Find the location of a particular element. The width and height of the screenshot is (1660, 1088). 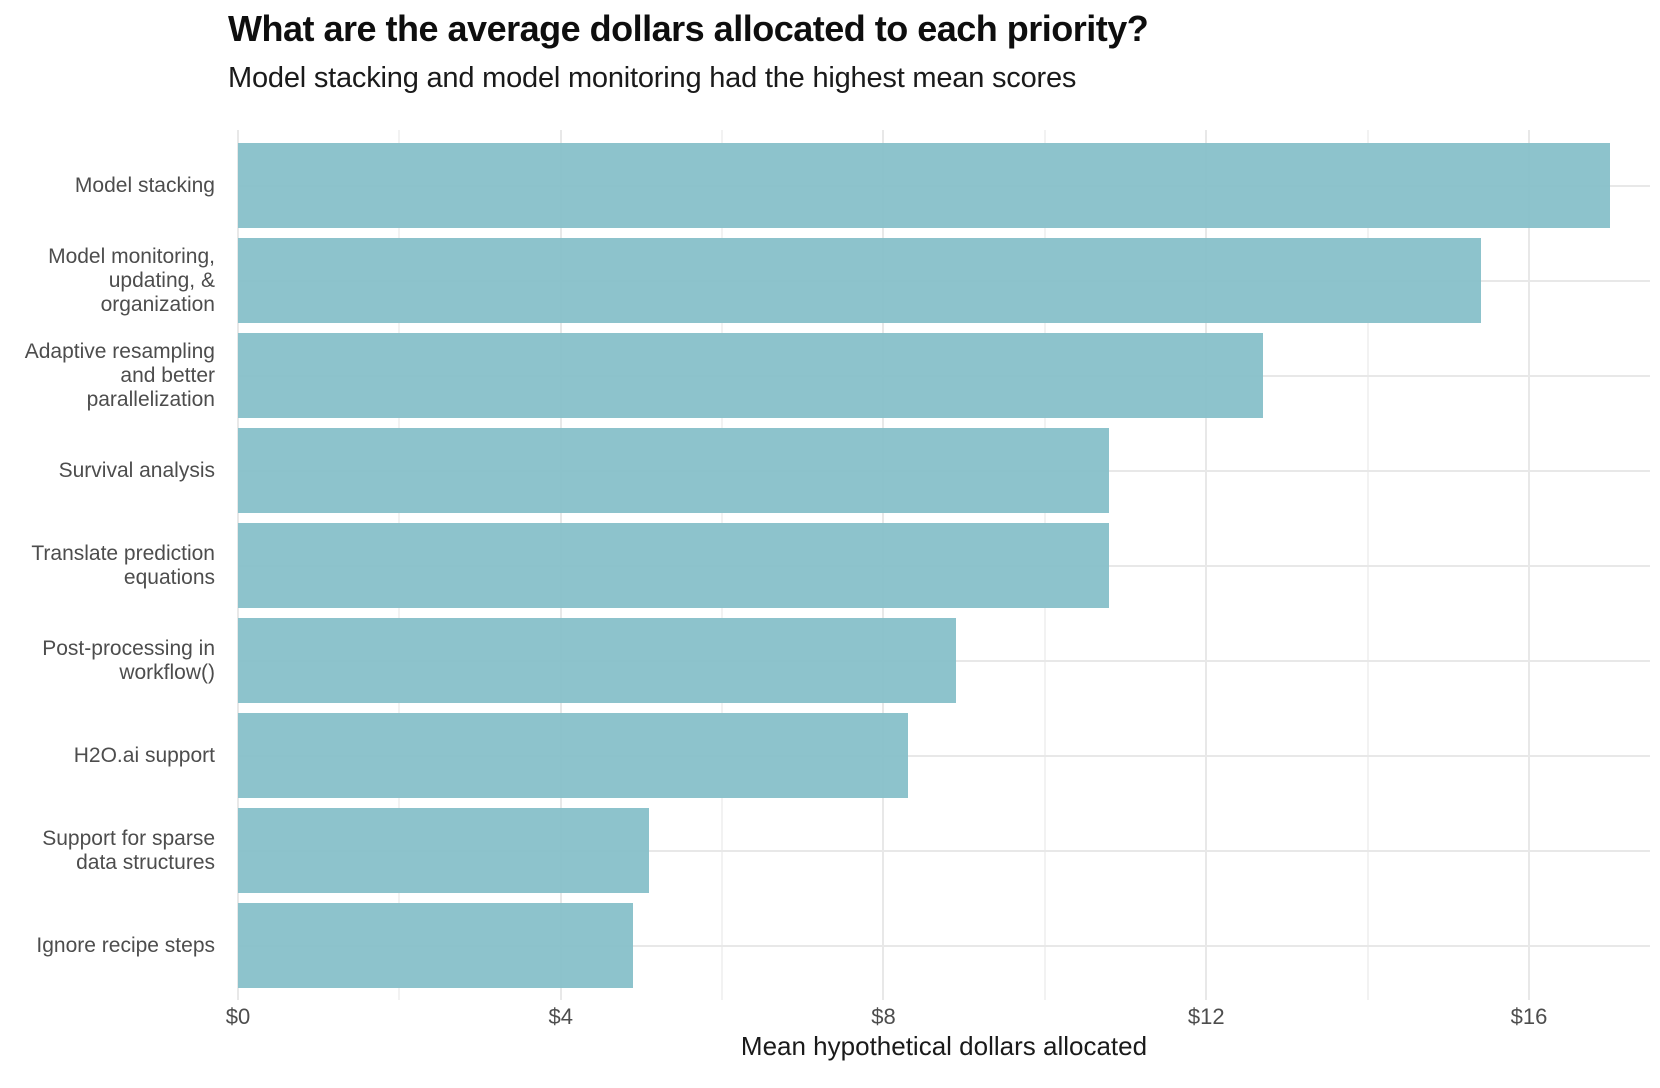

y-axis-label: Ignore recipe steps is located at coordinates (125, 945).